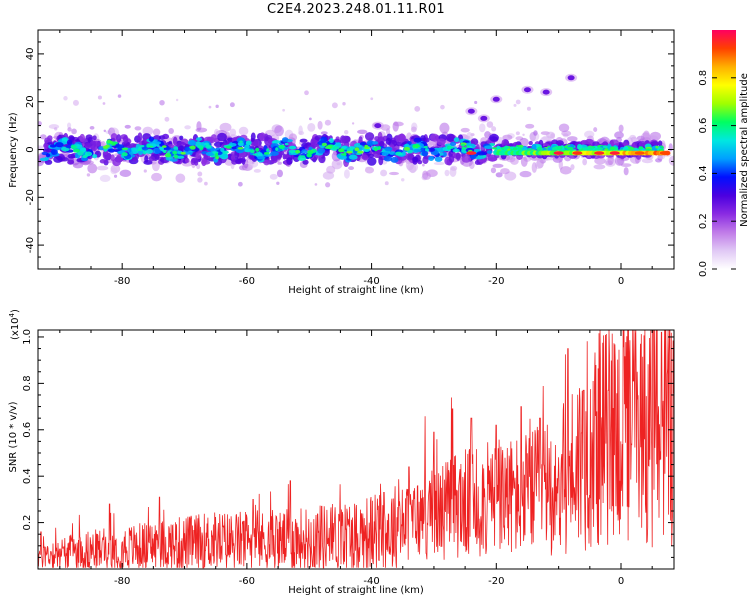  Describe the element at coordinates (13, 150) in the screenshot. I see `spectrogram-y-axis-label: Frequency (Hz)` at that location.